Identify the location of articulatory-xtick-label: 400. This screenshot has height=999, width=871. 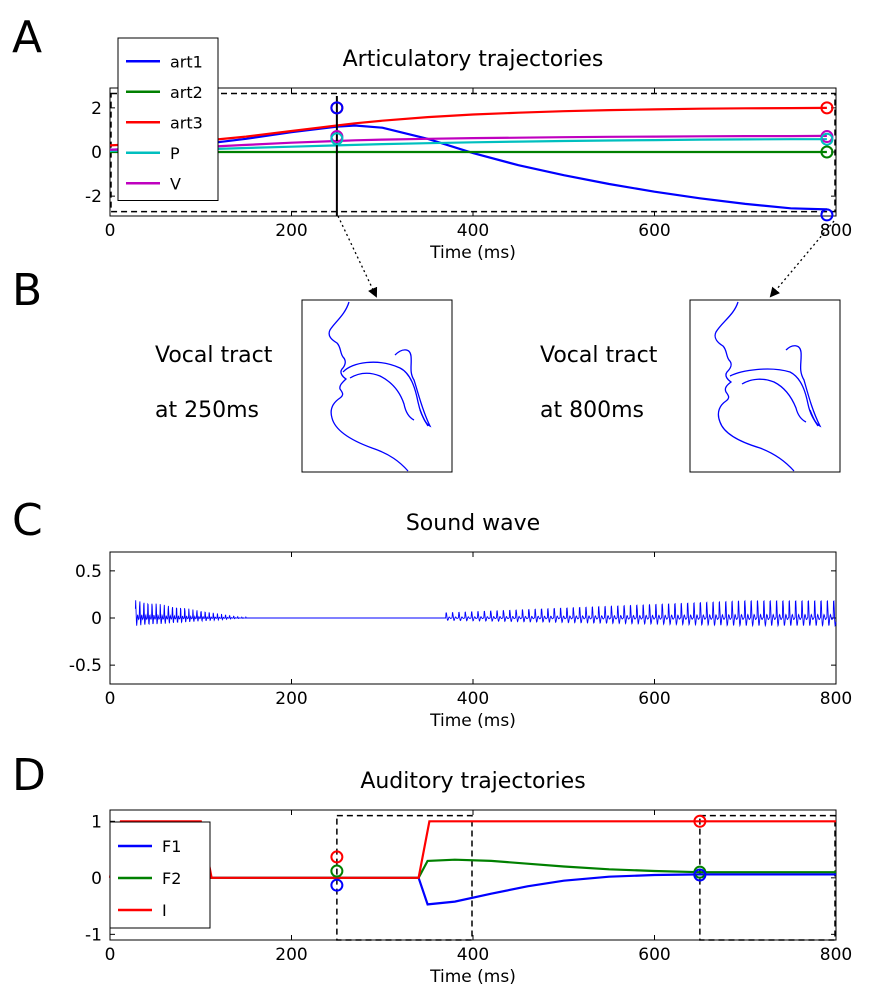
(473, 231).